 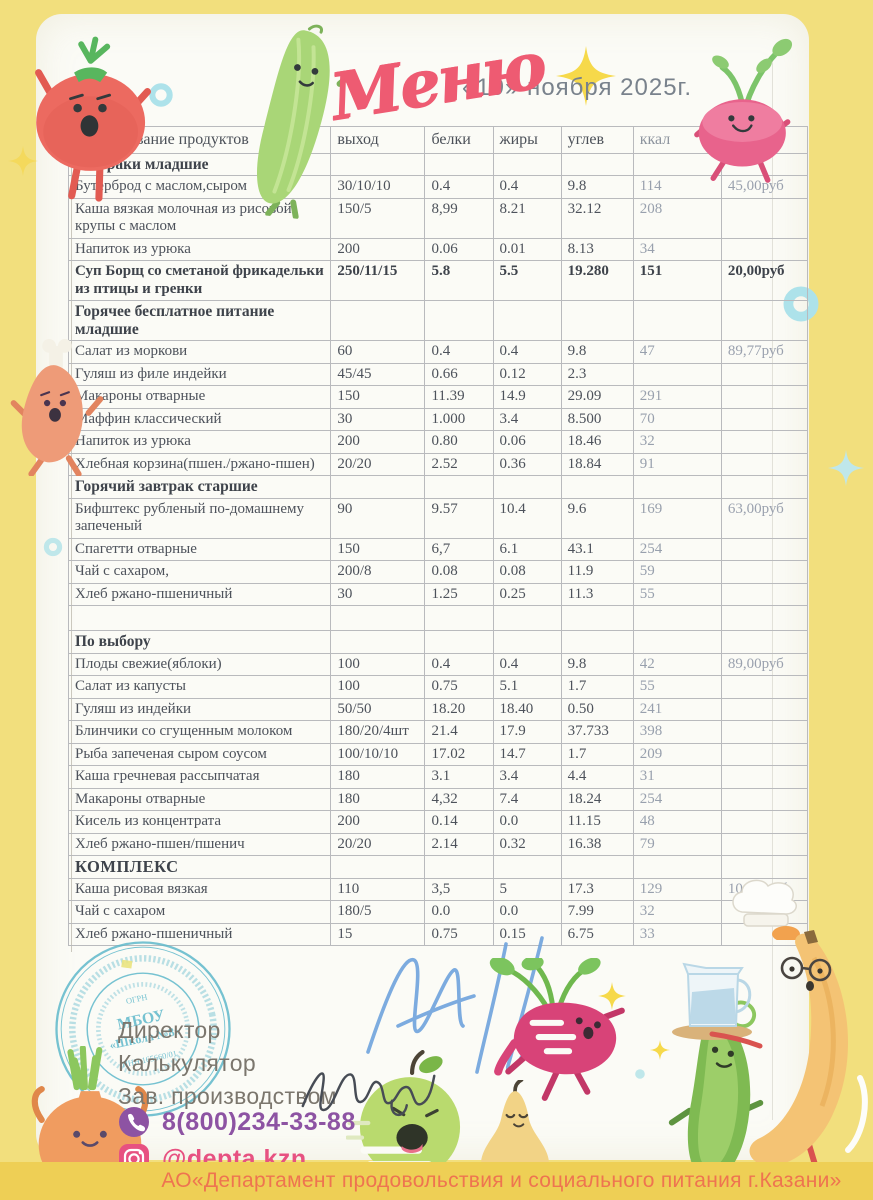 What do you see at coordinates (527, 754) in the screenshot?
I see `cell-fat: 14.7` at bounding box center [527, 754].